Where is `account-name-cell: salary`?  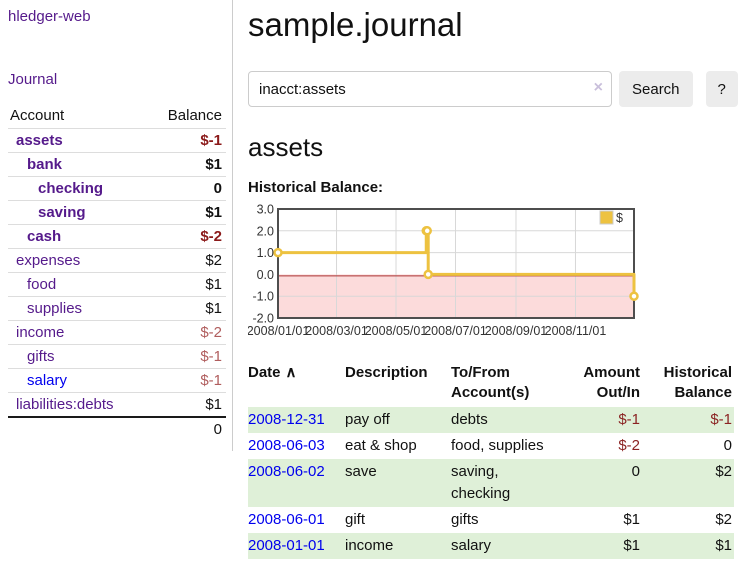 account-name-cell: salary is located at coordinates (78, 380).